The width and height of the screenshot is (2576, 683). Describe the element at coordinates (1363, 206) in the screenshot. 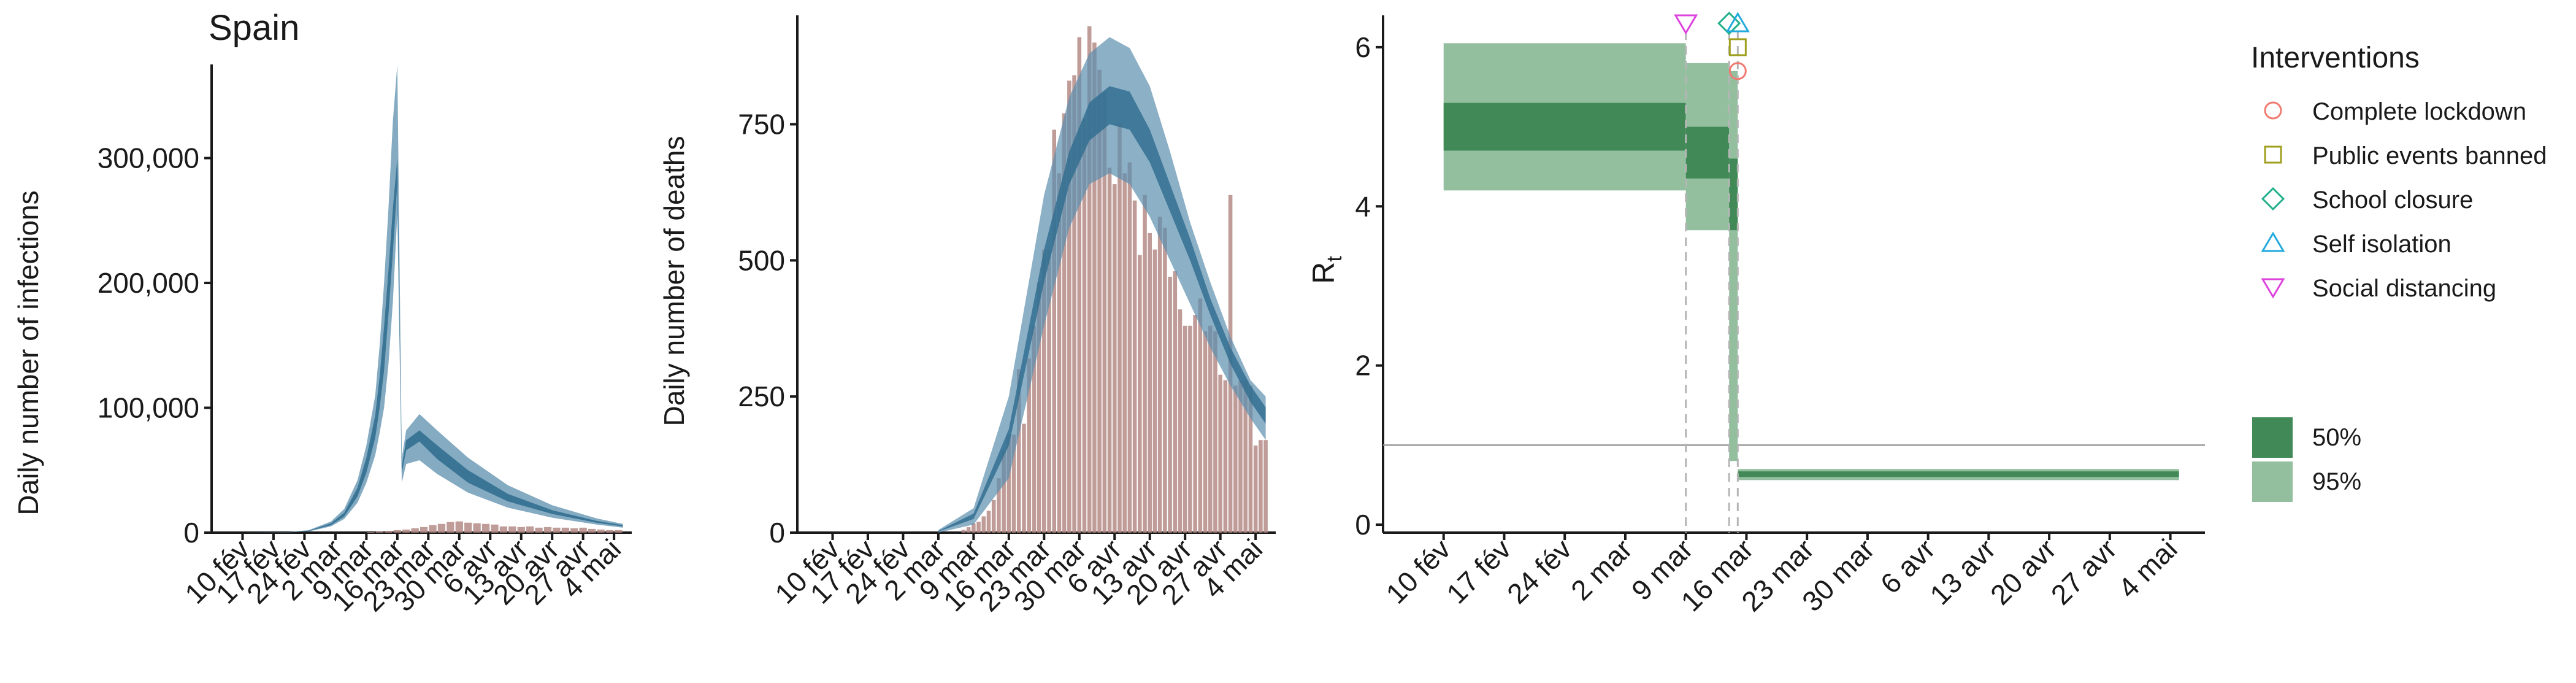

I see `rt-y-tick-label: 4` at that location.